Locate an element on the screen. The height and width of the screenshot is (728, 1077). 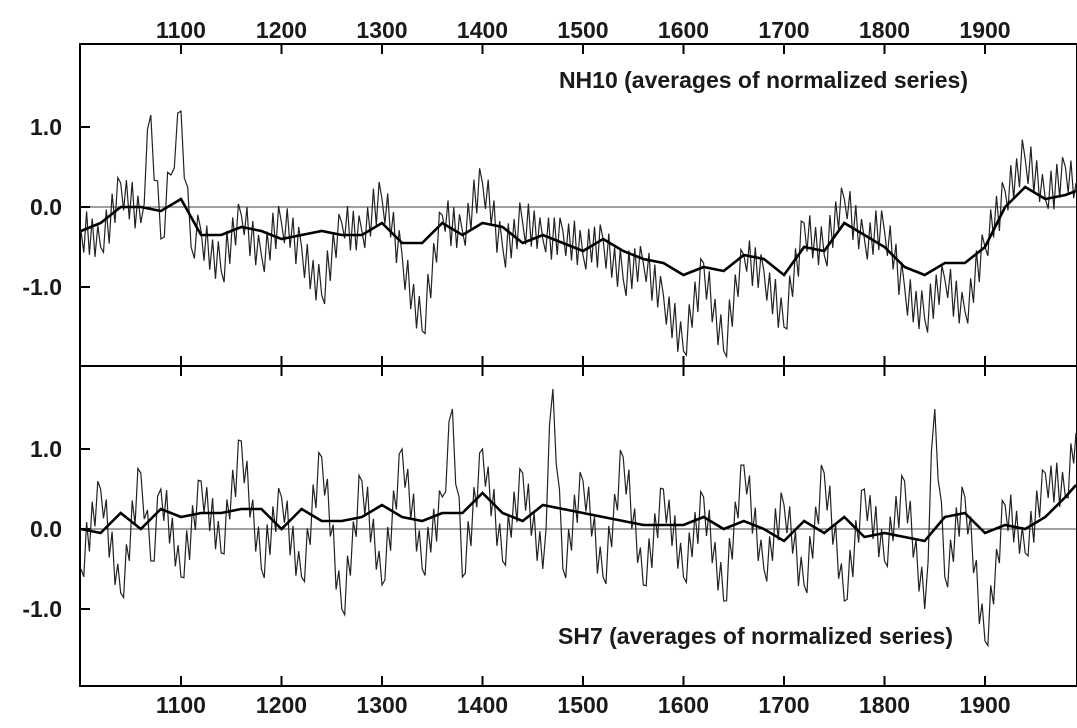
sh7-y-tick-labels: 1.0 0.0 -1.0 is located at coordinates (42, 529).